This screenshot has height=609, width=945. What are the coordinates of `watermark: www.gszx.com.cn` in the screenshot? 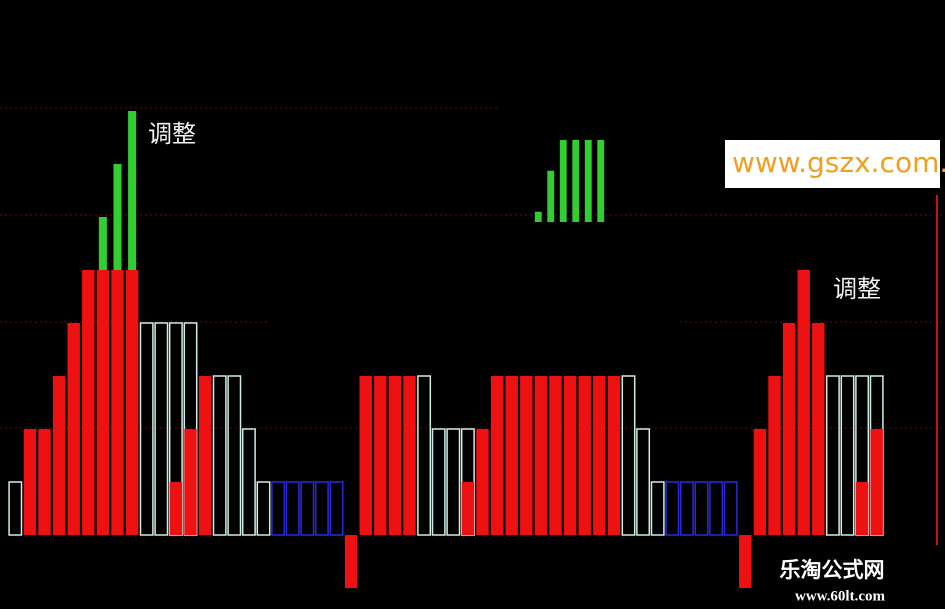 It's located at (838, 162).